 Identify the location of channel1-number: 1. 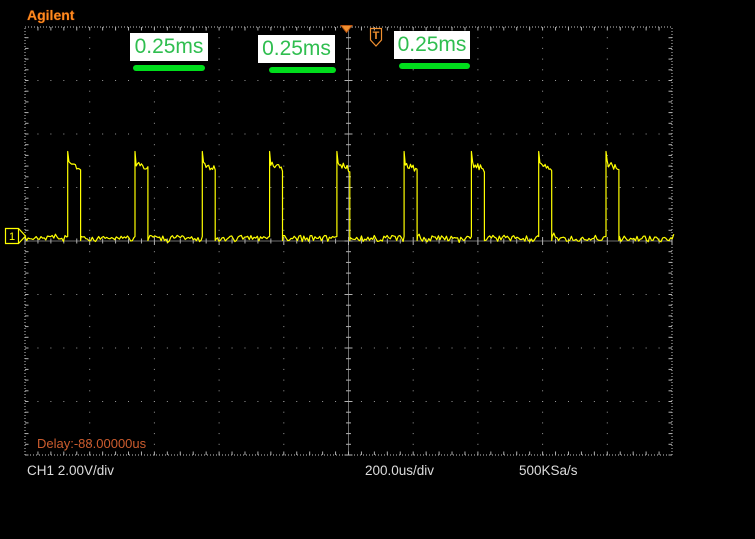
(12, 237).